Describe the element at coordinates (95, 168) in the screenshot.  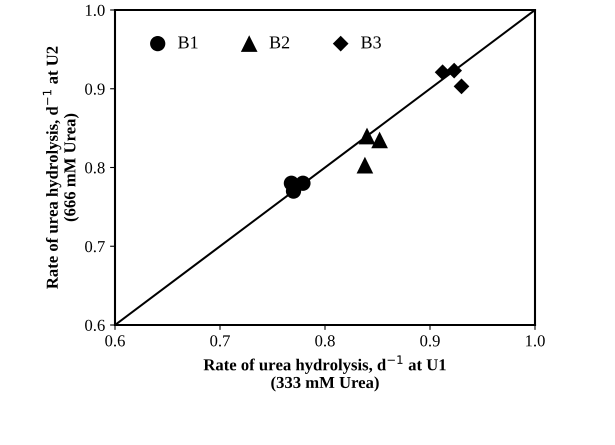
I see `y-tick-label: 0.8` at that location.